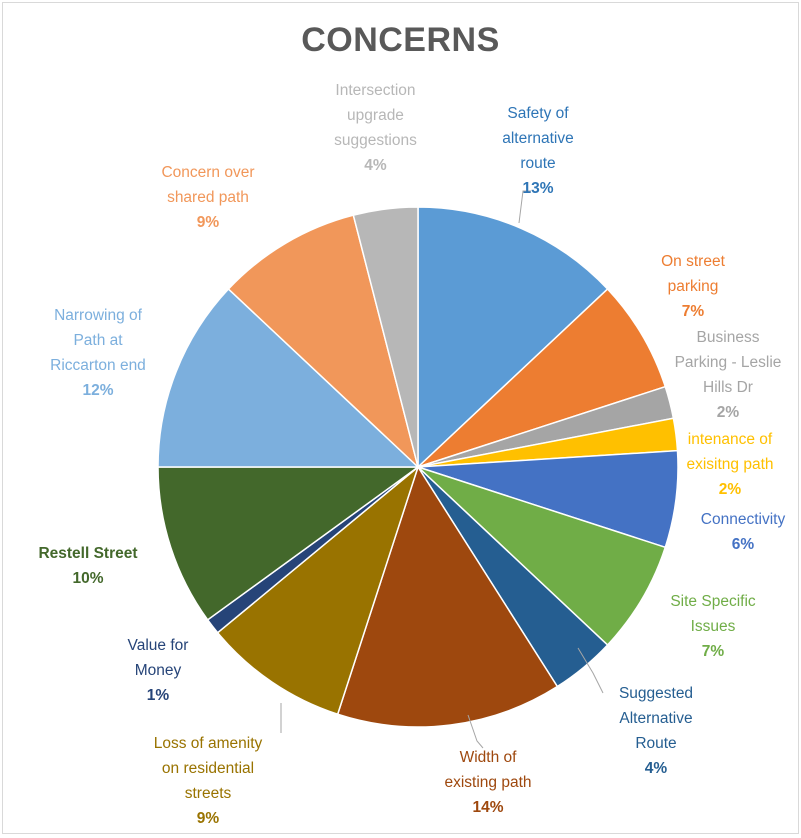 This screenshot has height=838, width=801. What do you see at coordinates (400, 40) in the screenshot?
I see `chart-title: CONCERNS` at bounding box center [400, 40].